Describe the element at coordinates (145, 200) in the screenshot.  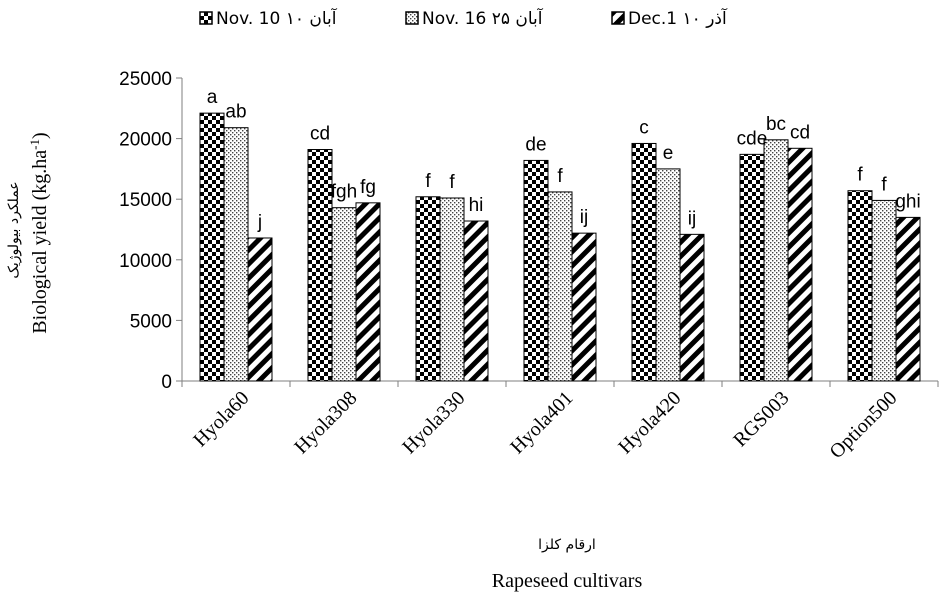
I see `y-tick-label: 15000` at that location.